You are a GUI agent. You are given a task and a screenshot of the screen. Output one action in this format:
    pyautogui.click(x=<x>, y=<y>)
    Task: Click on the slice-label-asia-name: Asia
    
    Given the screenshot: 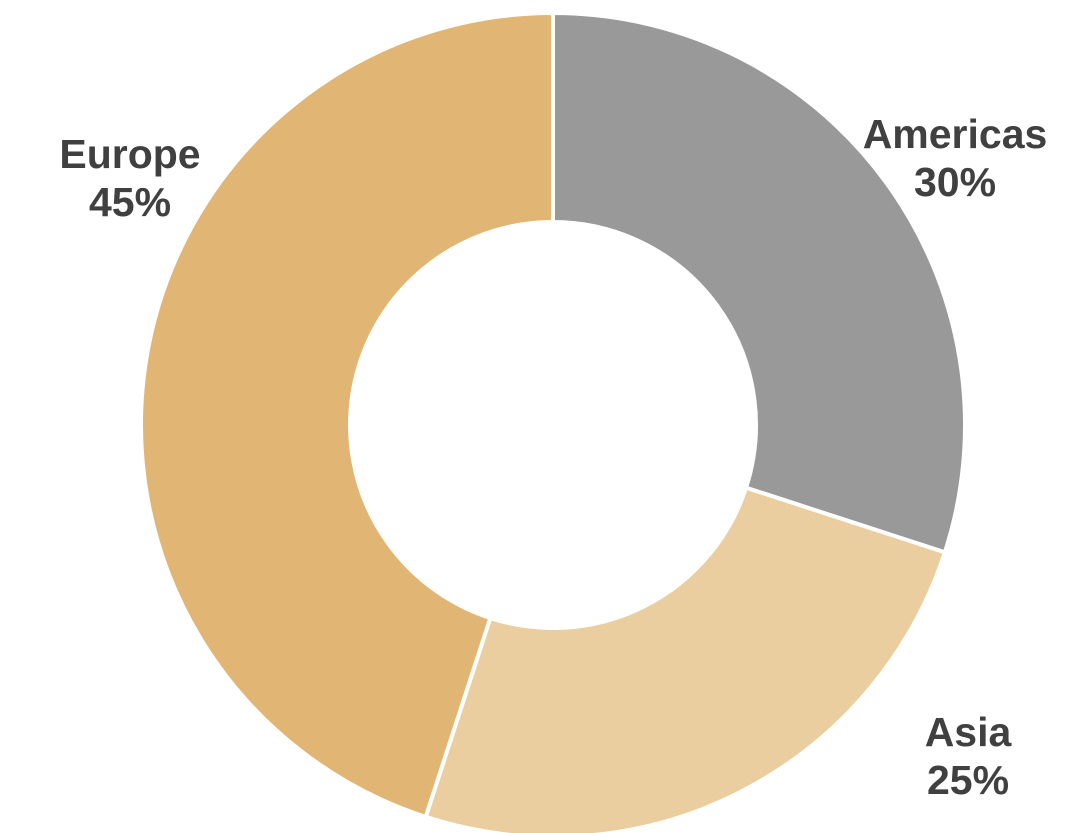 What is the action you would take?
    pyautogui.click(x=969, y=732)
    